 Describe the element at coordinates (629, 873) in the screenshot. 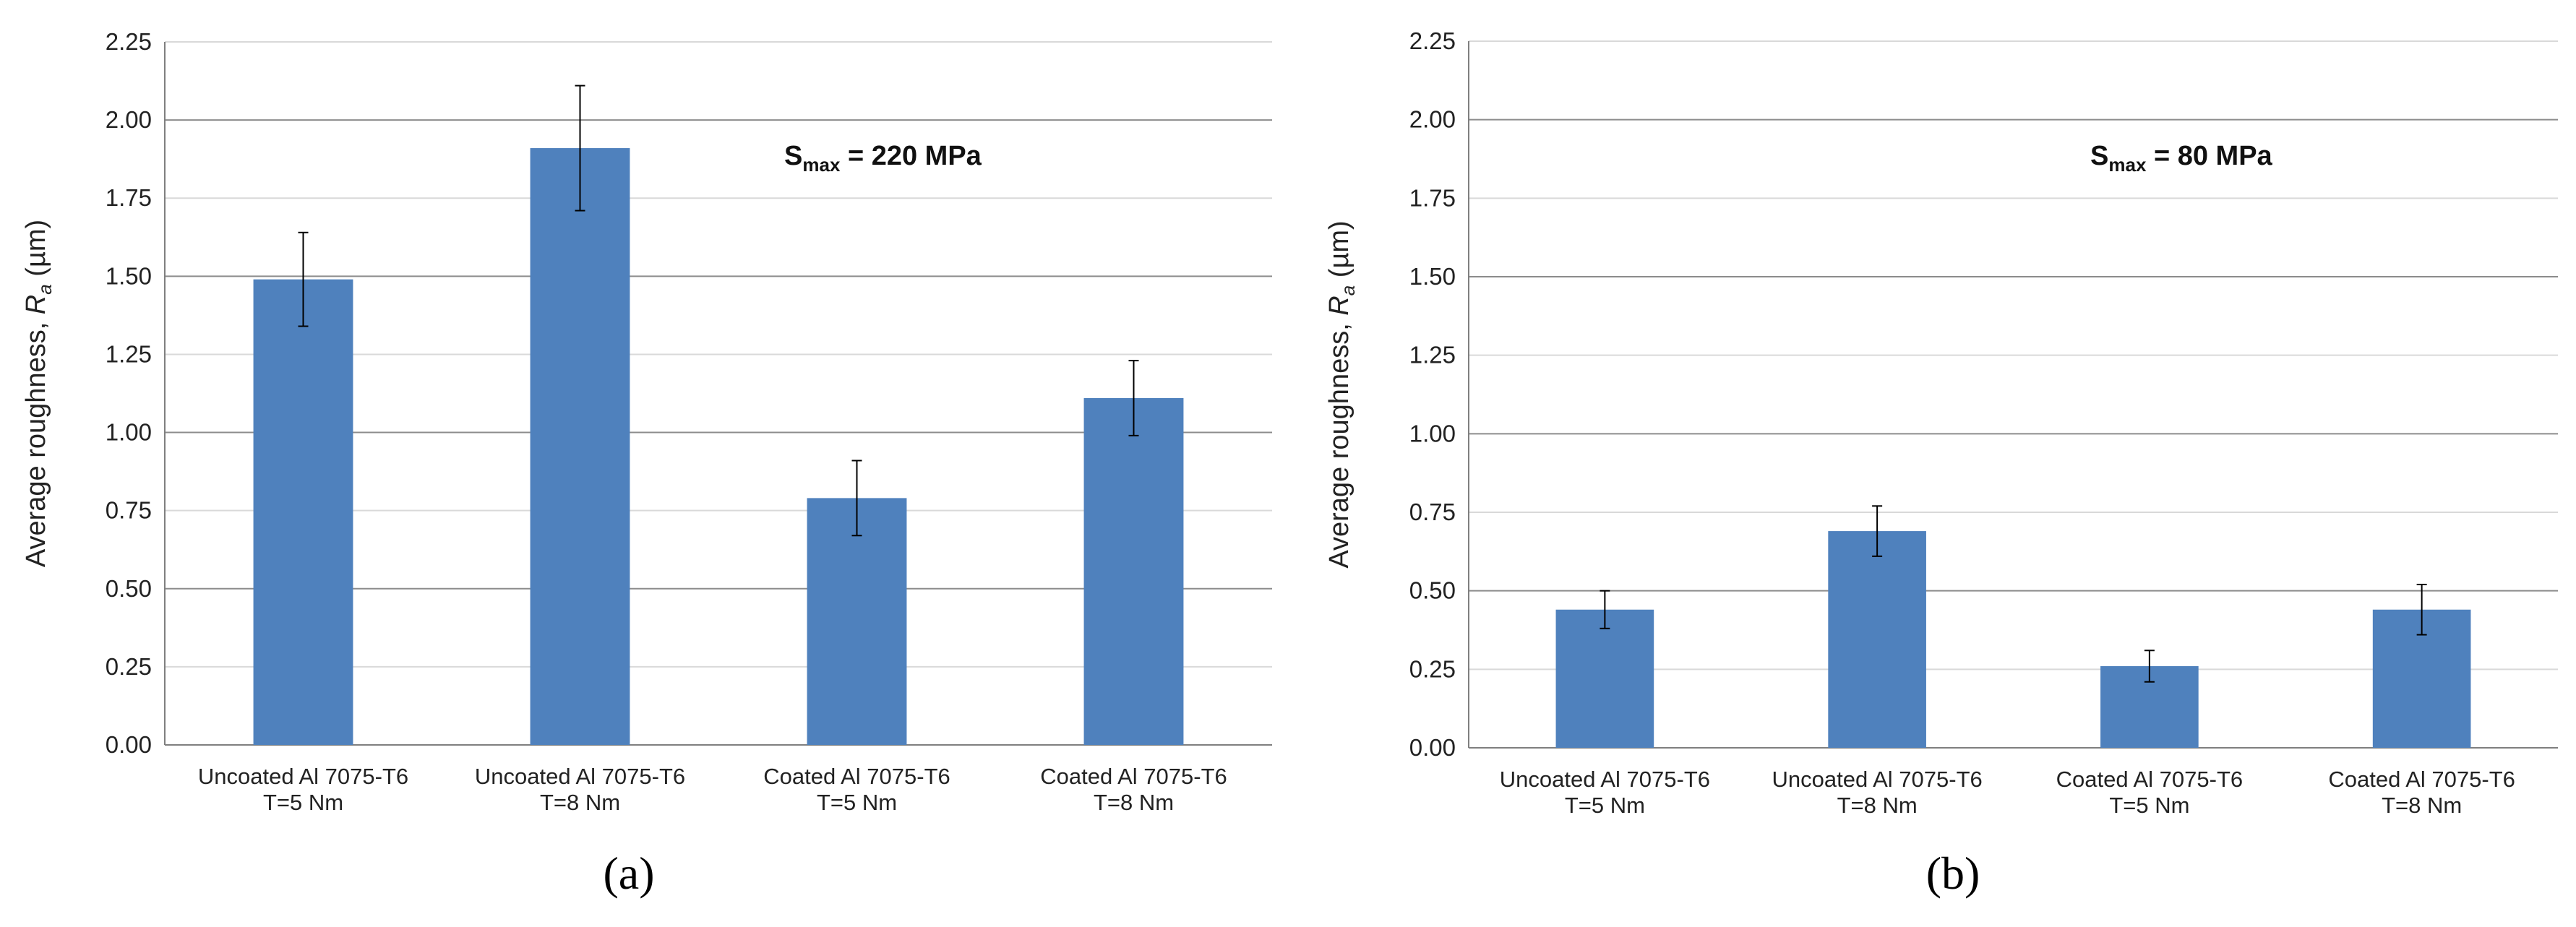

I see `panel-label: (a)` at that location.